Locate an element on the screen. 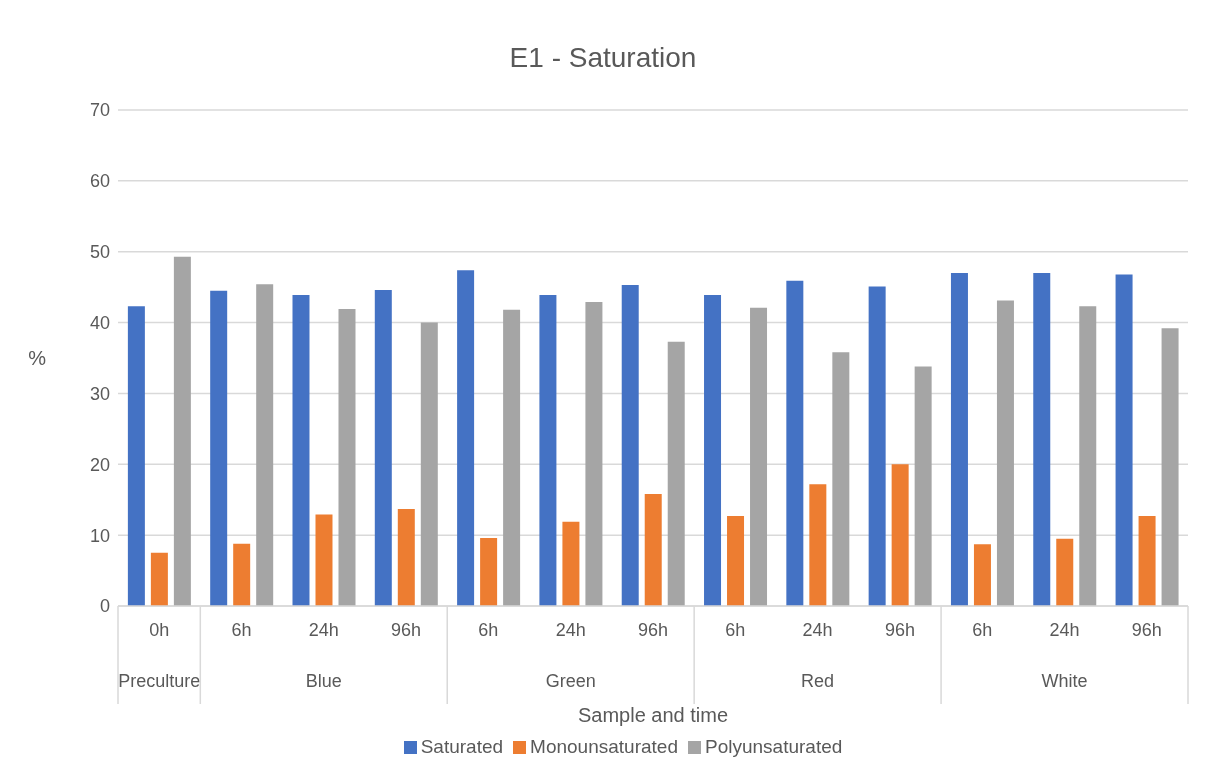  text: Green is located at coordinates (570, 681).